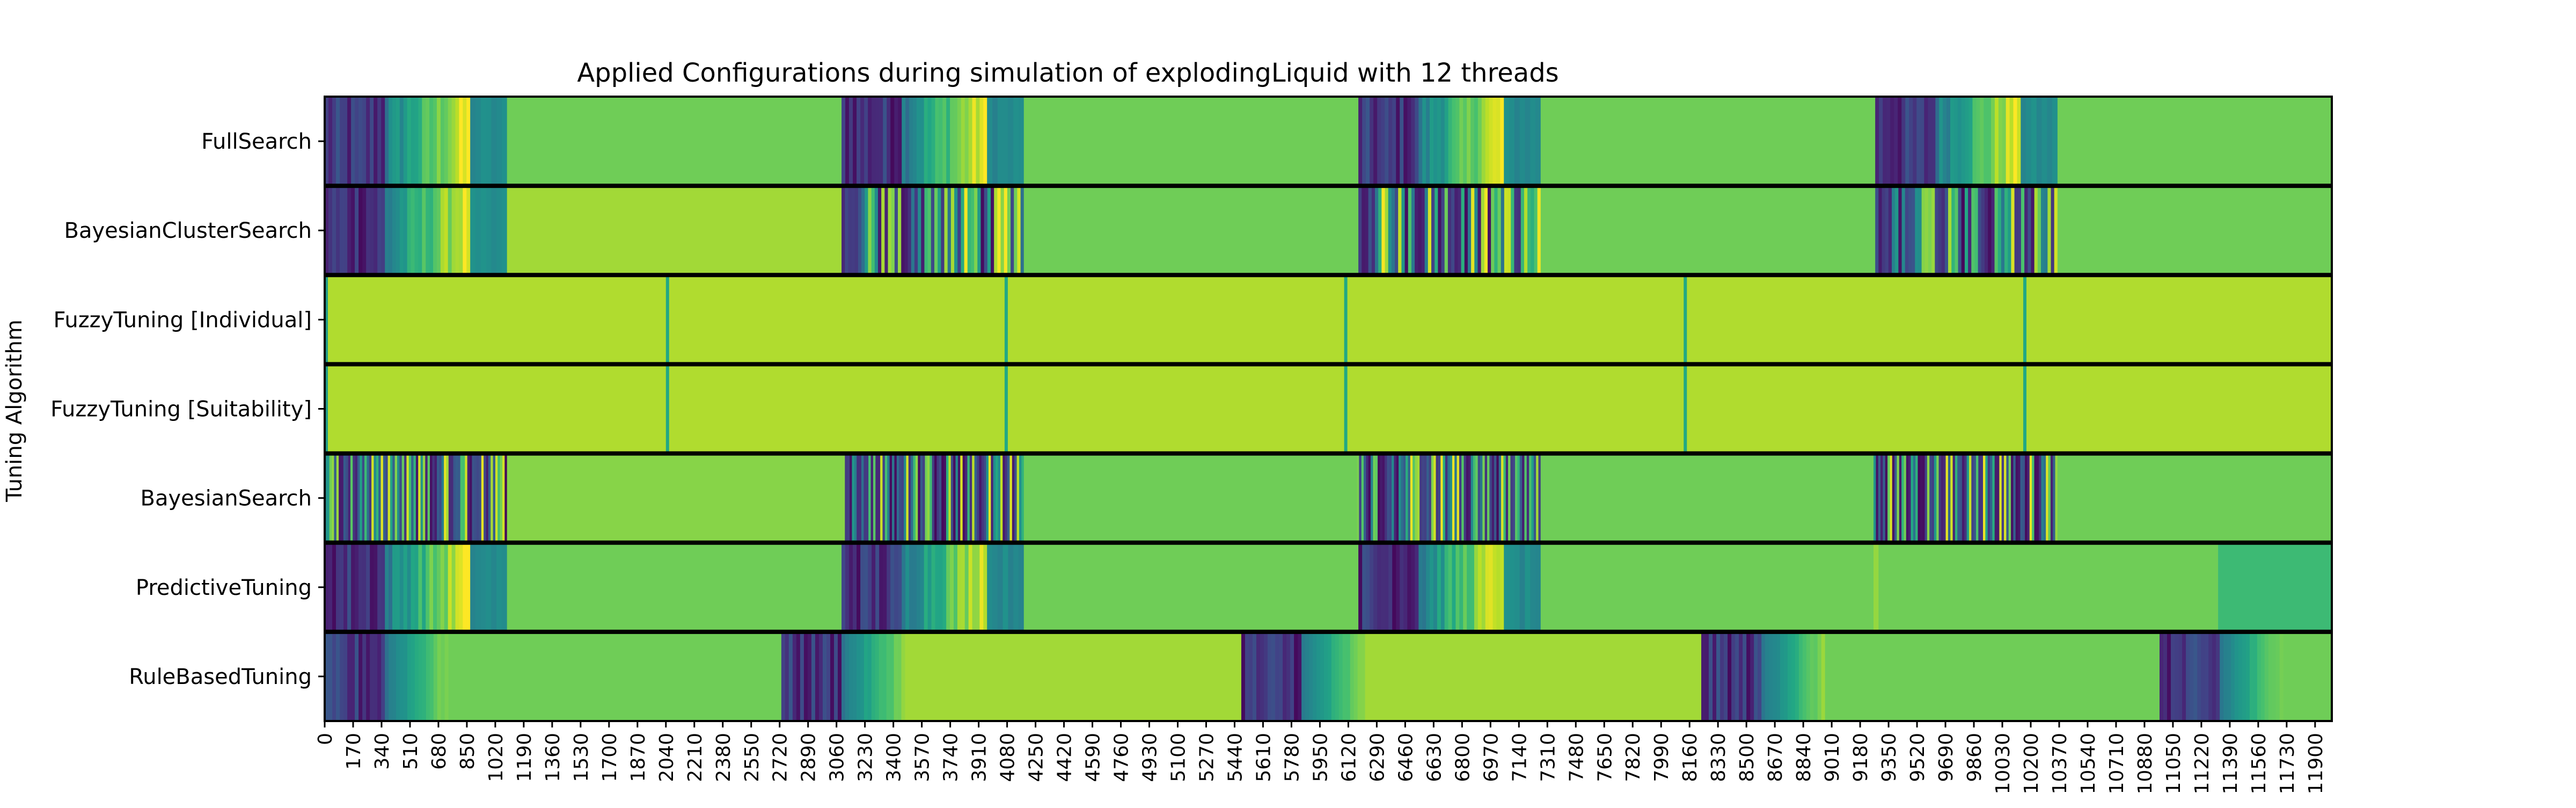 Image resolution: width=2576 pixels, height=808 pixels. Describe the element at coordinates (2259, 764) in the screenshot. I see `x-tick-label: 11560` at that location.